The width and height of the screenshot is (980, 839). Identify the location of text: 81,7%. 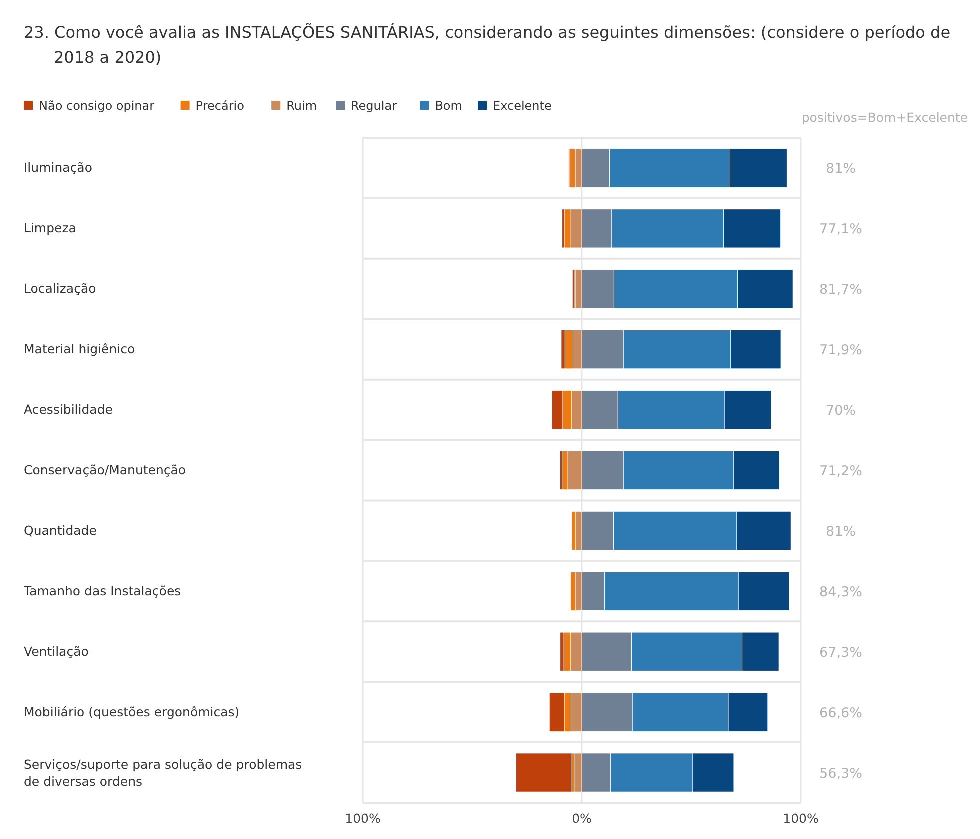
(841, 290).